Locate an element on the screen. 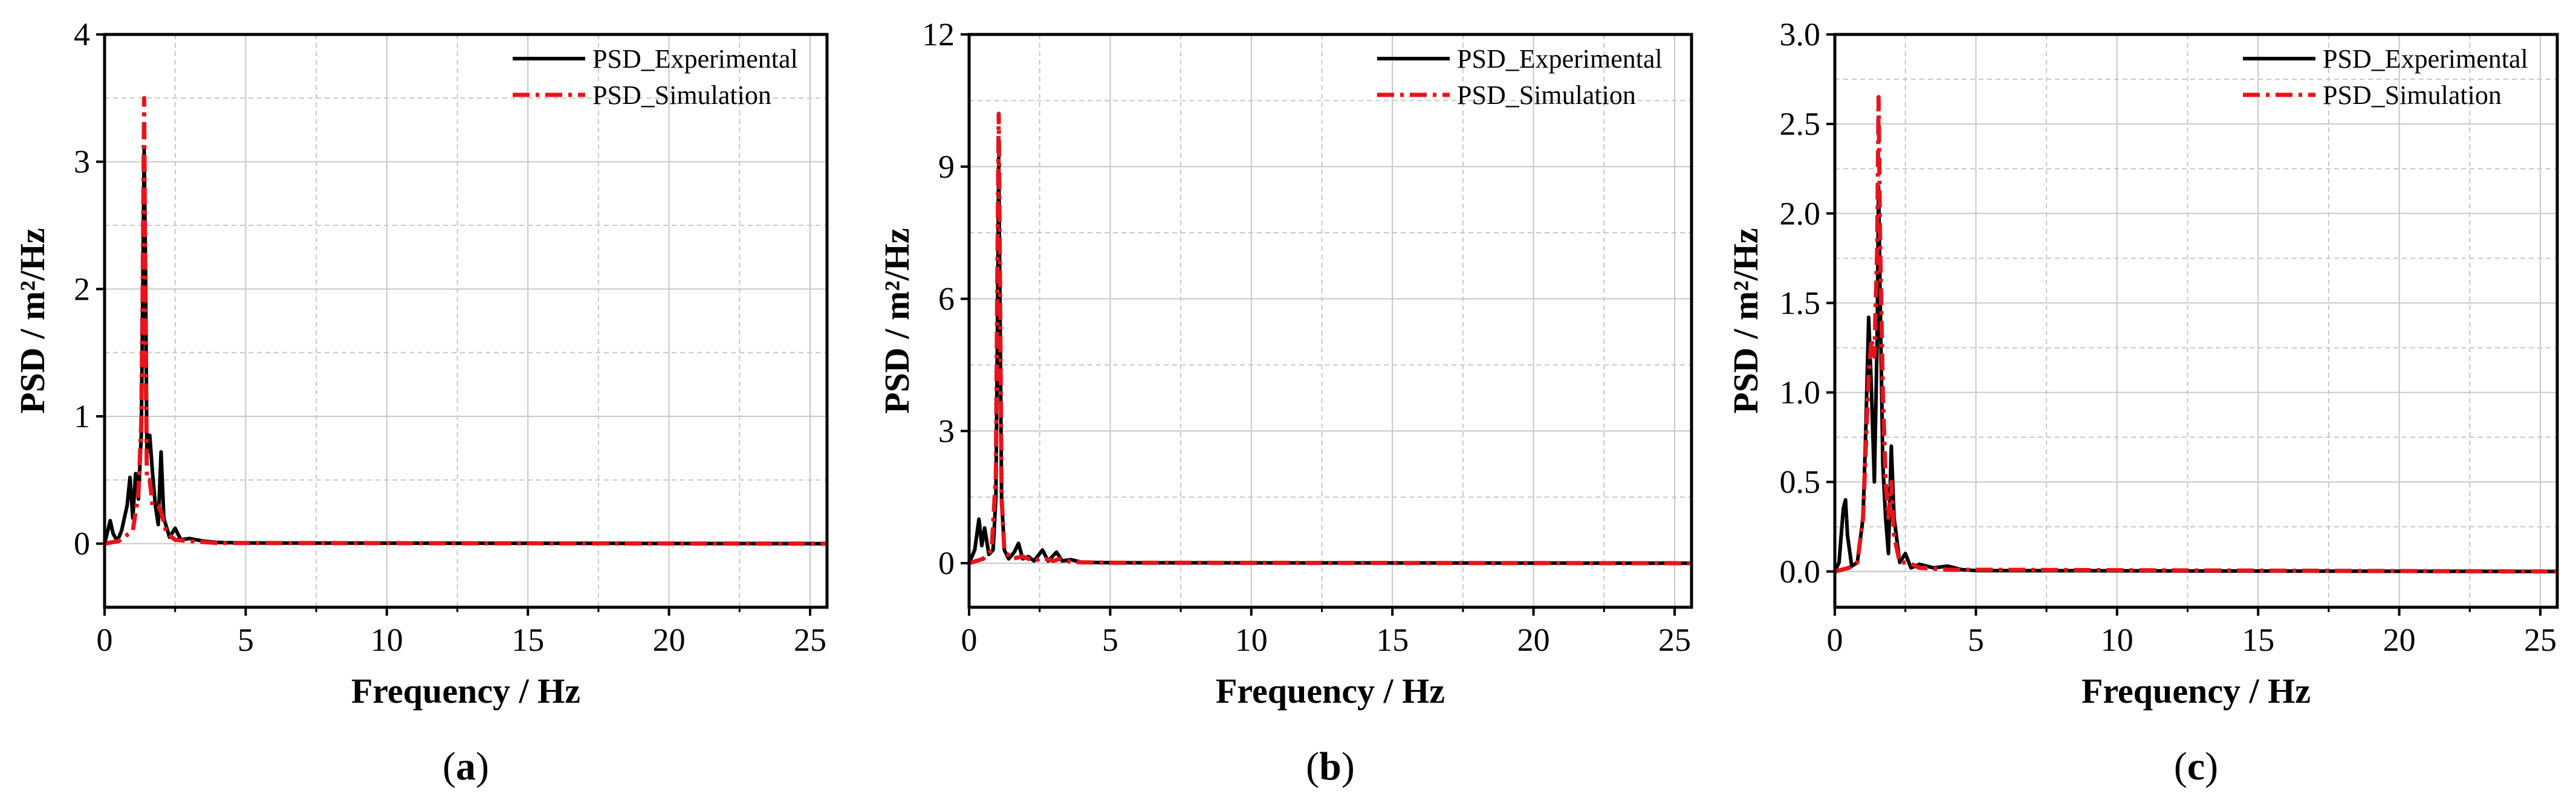 The height and width of the screenshot is (797, 2576). y-tick-label: 12 is located at coordinates (938, 34).